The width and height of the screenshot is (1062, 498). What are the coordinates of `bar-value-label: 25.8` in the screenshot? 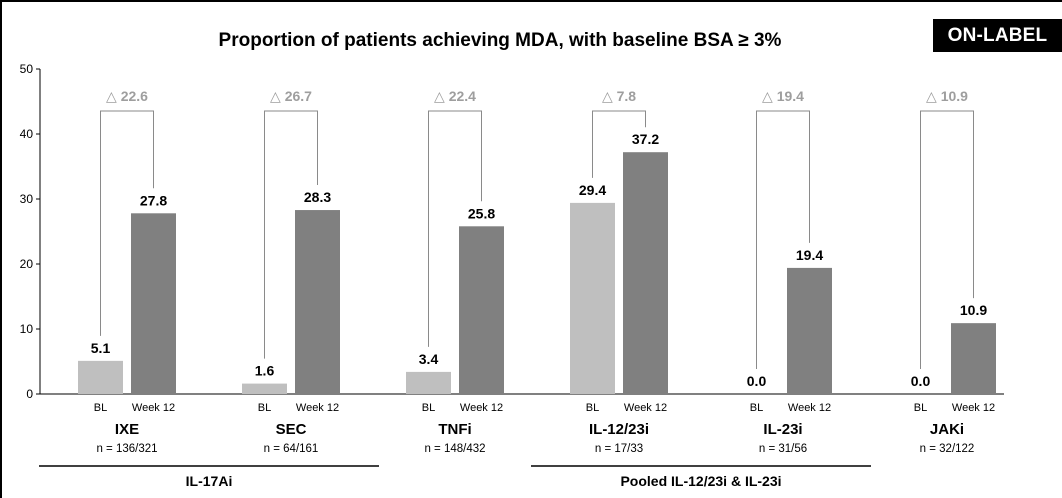 It's located at (481, 213).